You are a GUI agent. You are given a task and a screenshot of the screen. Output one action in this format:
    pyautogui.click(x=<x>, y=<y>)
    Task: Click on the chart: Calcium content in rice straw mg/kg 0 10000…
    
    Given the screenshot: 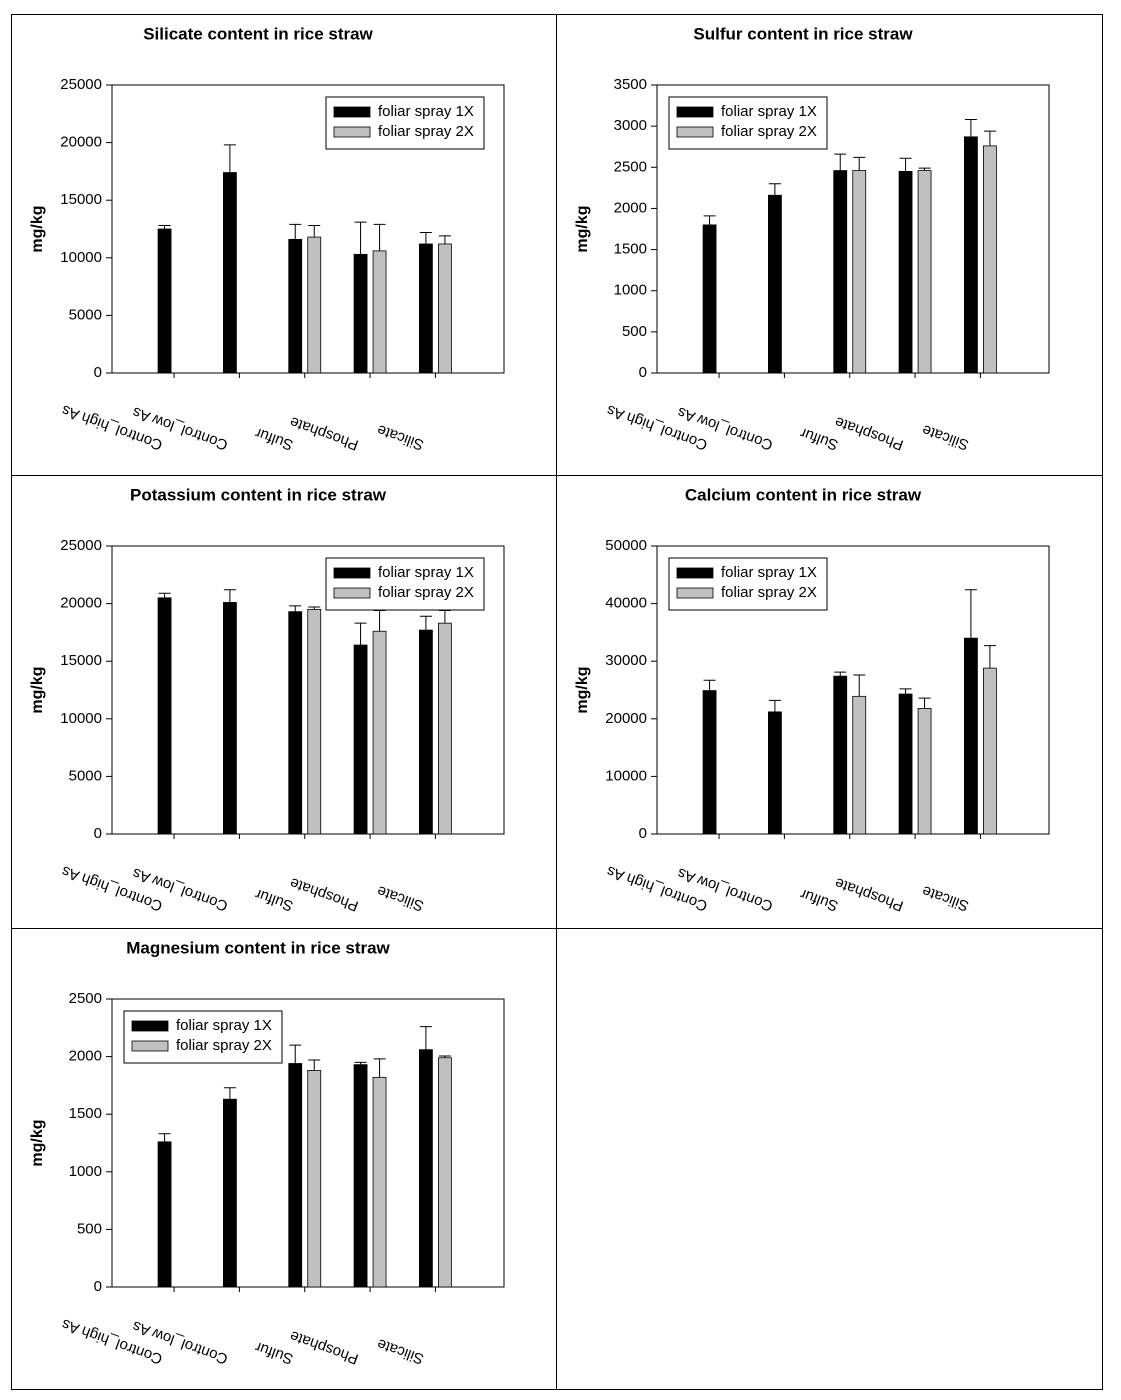 What is the action you would take?
    pyautogui.click(x=812, y=700)
    